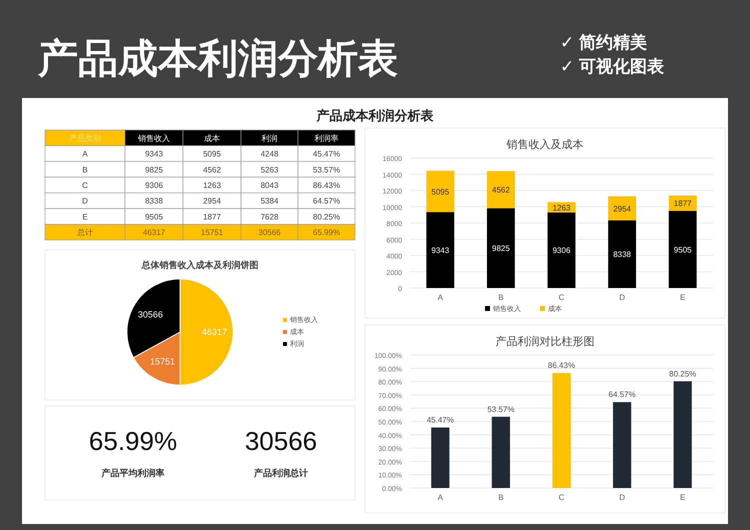 The height and width of the screenshot is (530, 750). I want to click on data-label: 46317, so click(214, 332).